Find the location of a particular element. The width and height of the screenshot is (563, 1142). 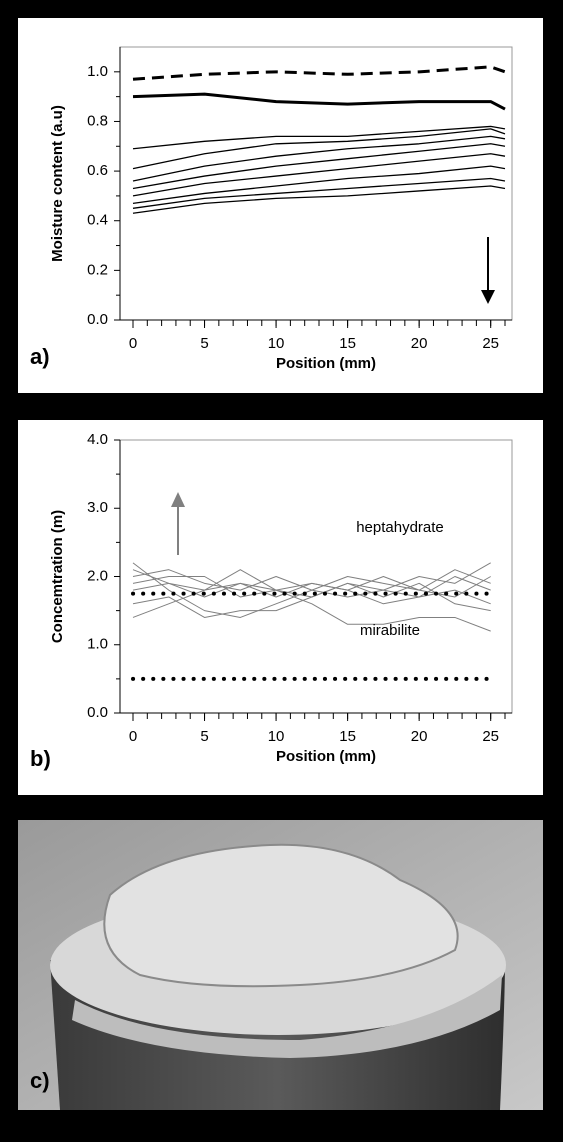

y-tick-label: 2.0 is located at coordinates (97, 575).